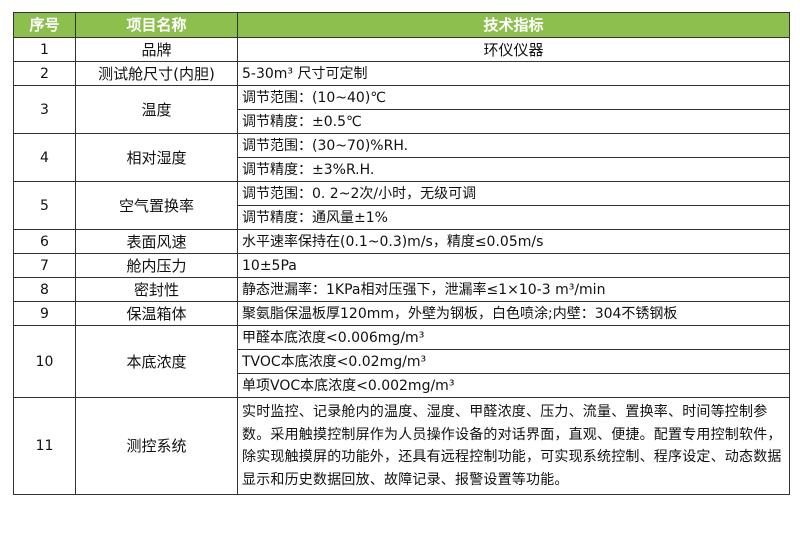 This screenshot has height=539, width=800. What do you see at coordinates (156, 73) in the screenshot?
I see `item-name: 测试舱尺寸(内胆)` at bounding box center [156, 73].